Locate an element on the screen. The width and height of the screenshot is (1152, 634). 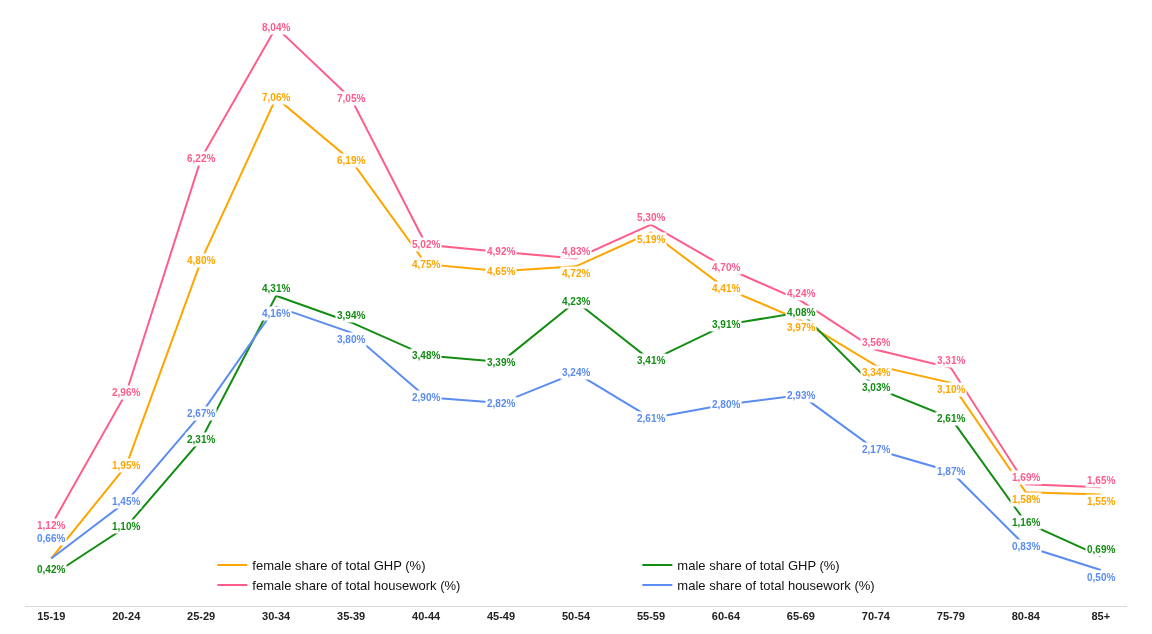
data-label: 4,31% is located at coordinates (276, 288).